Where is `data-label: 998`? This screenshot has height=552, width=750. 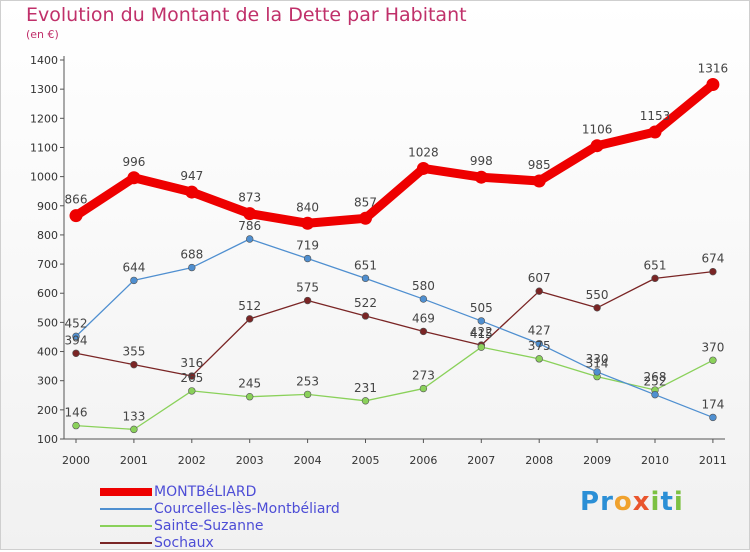 data-label: 998 is located at coordinates (481, 161).